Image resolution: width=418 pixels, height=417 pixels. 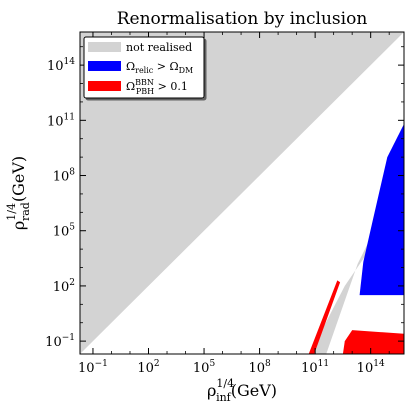 I want to click on x-tick-label: 10⁵, so click(x=204, y=367).